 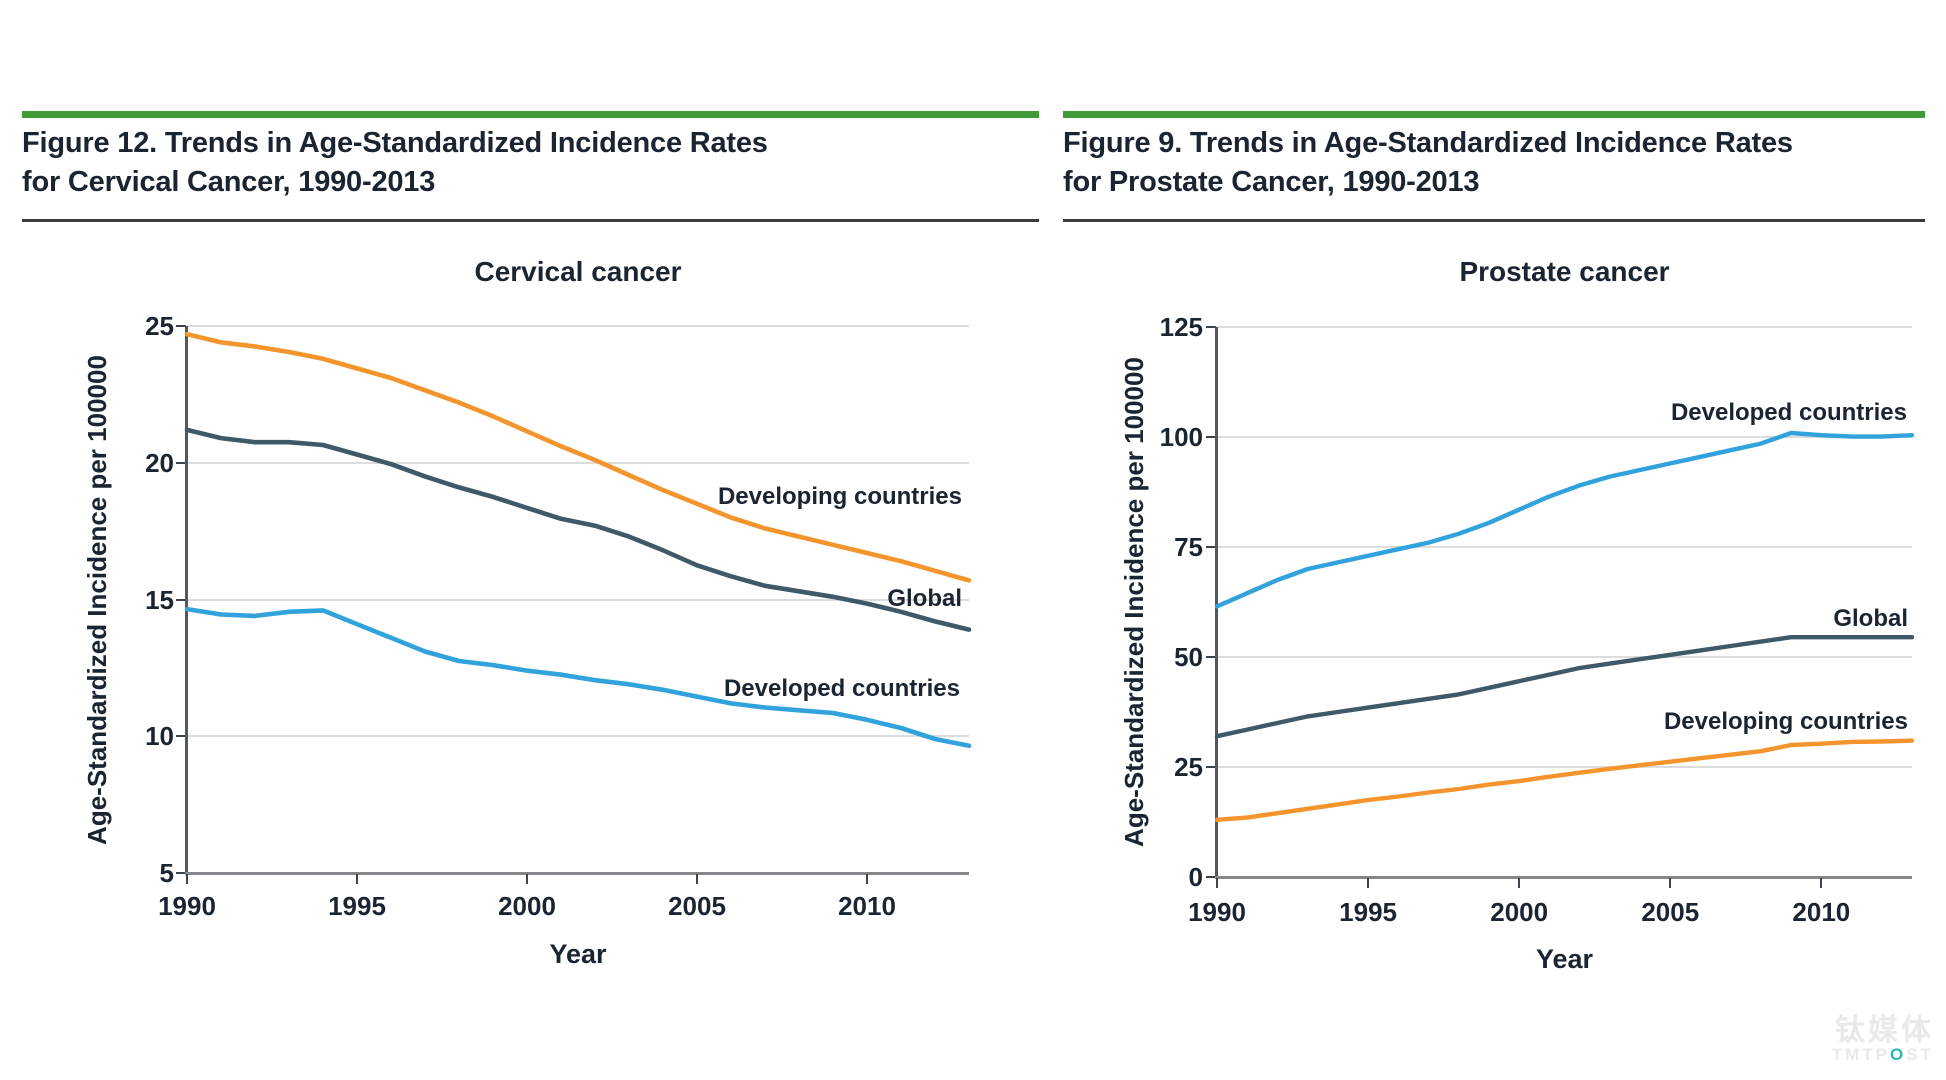 What do you see at coordinates (578, 954) in the screenshot?
I see `cervical-x-axis-title: Year` at bounding box center [578, 954].